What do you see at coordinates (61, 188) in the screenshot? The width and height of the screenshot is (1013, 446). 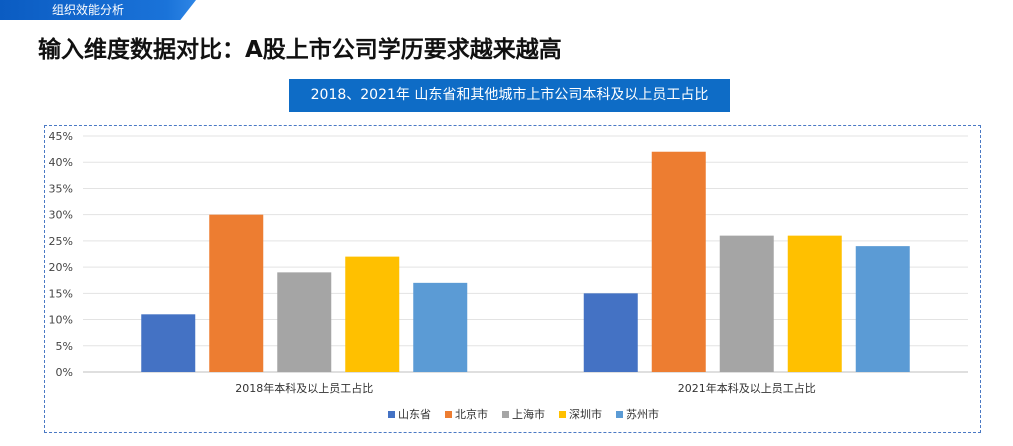 I see `y-tick-label: 35%` at bounding box center [61, 188].